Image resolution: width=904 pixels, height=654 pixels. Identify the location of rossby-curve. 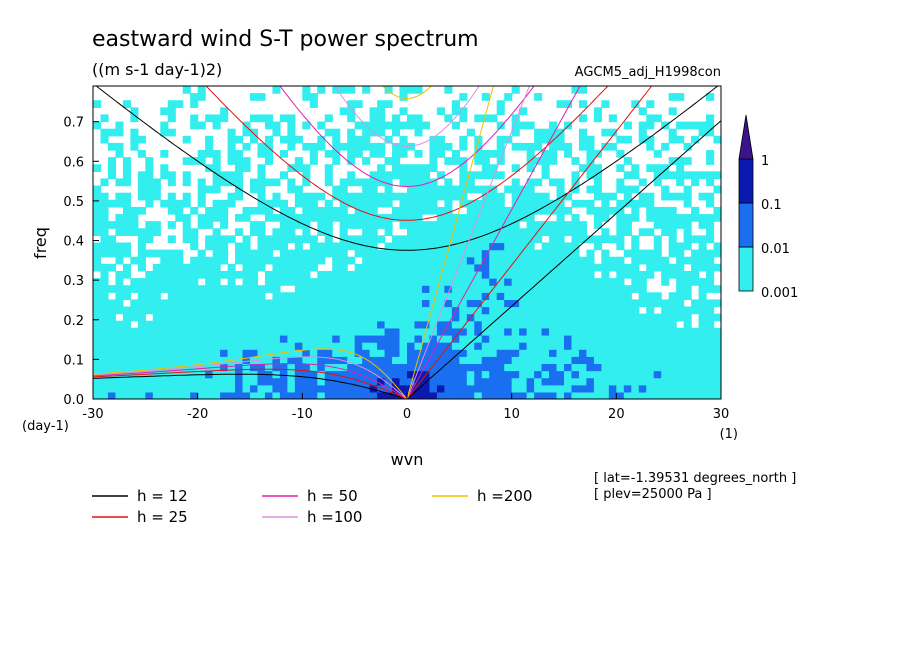
(250, 373).